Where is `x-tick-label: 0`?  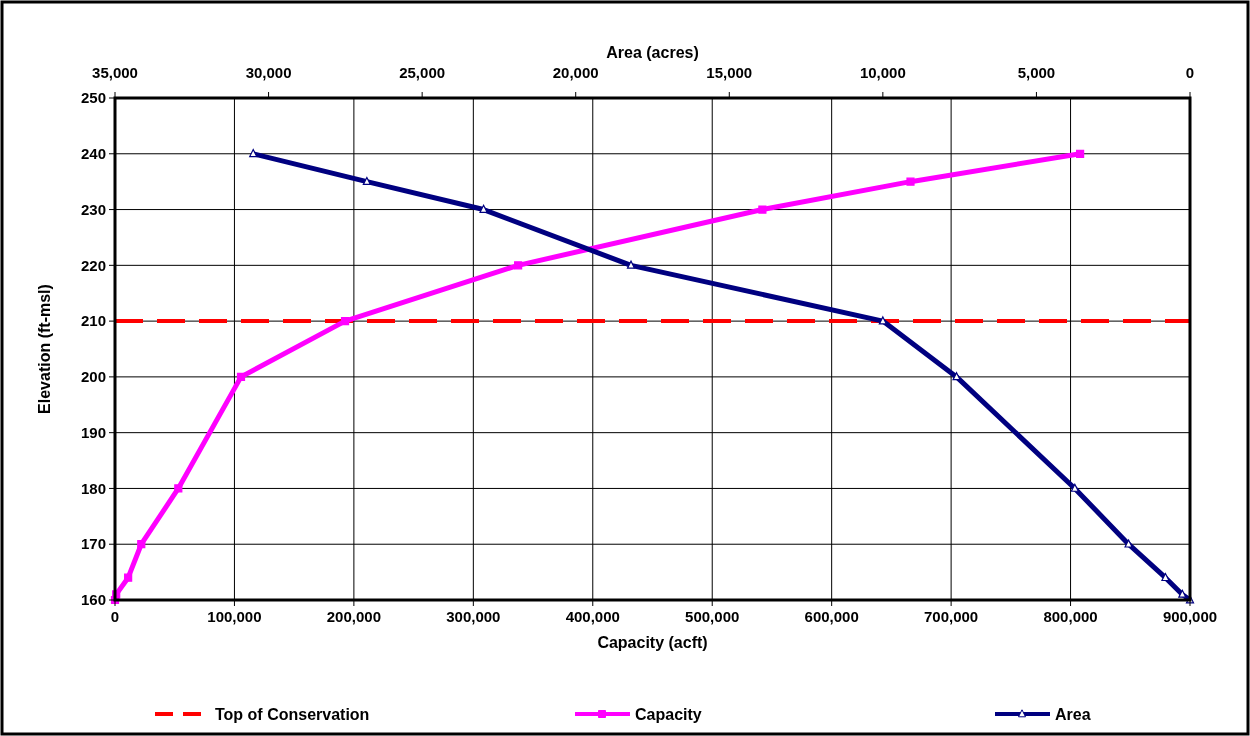 x-tick-label: 0 is located at coordinates (115, 616).